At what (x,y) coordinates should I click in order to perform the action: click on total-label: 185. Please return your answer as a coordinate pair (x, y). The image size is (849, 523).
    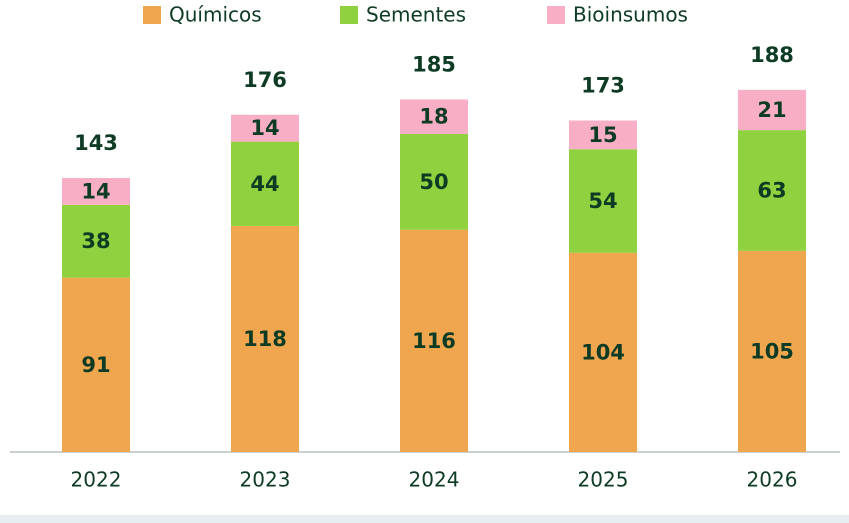
    Looking at the image, I should click on (434, 64).